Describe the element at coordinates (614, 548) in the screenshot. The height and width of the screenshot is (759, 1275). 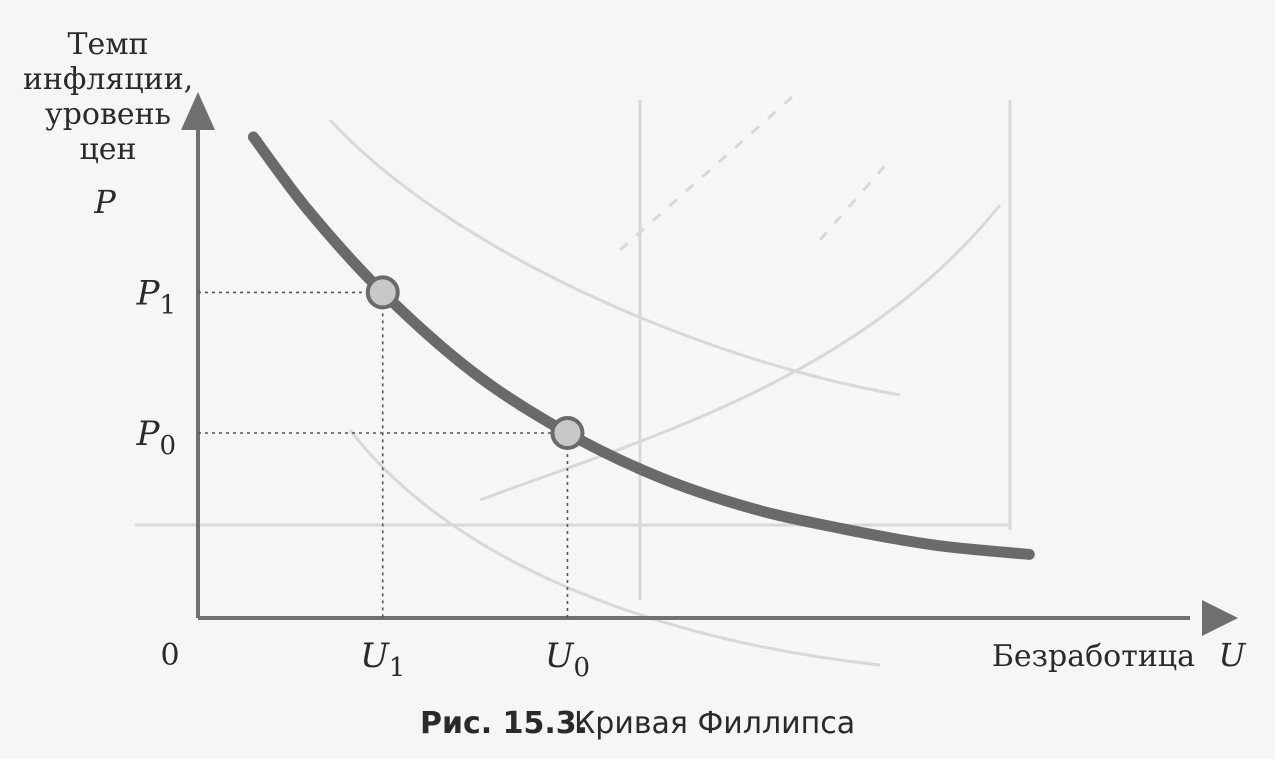
I see `ghost-curve-c` at that location.